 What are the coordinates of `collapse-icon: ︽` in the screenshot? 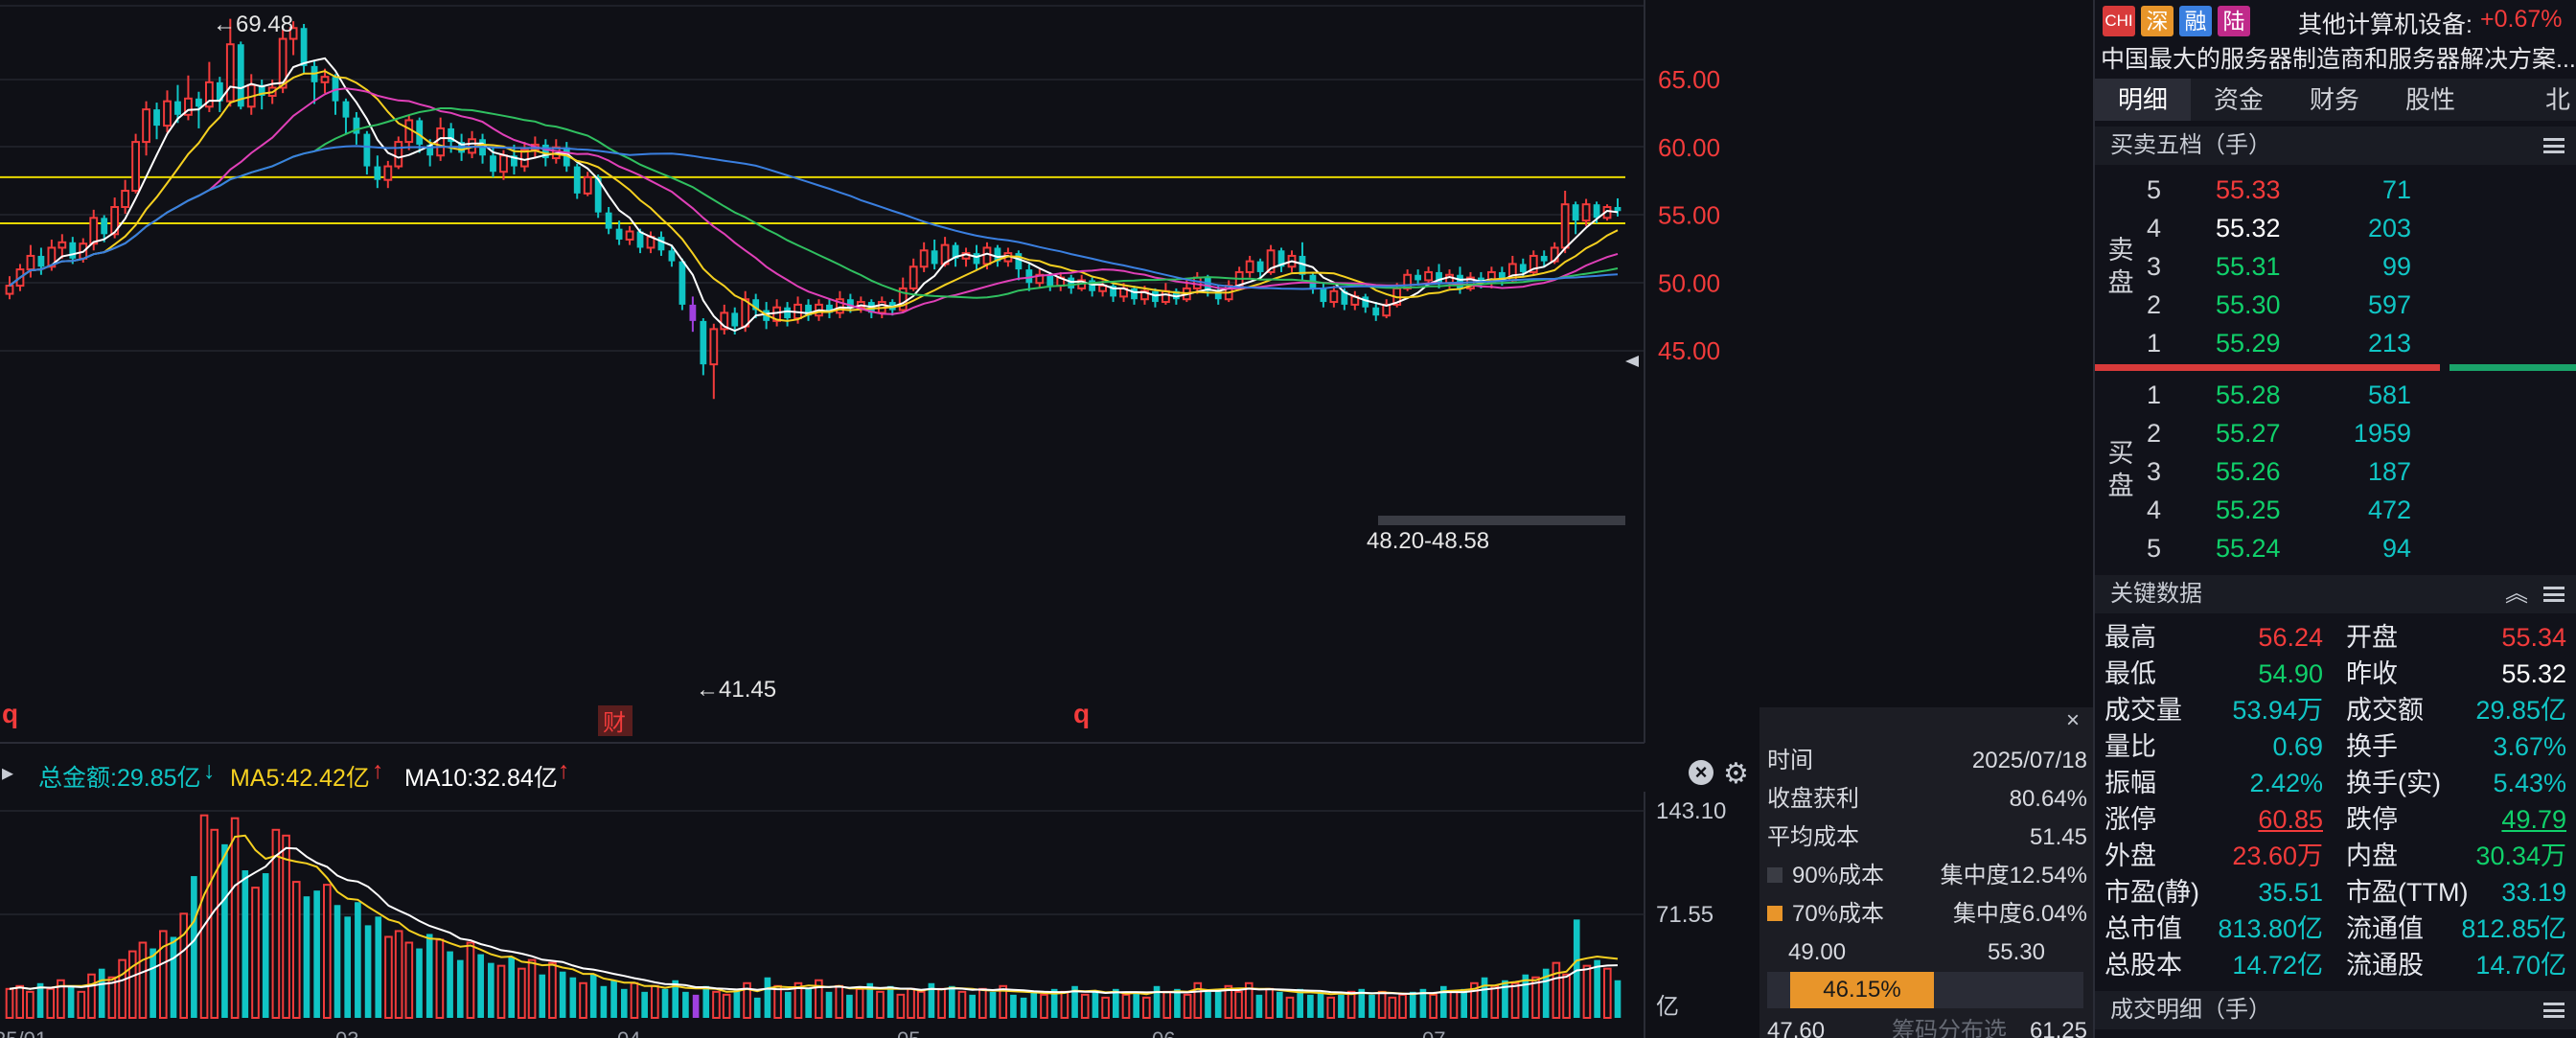 It's located at (2516, 594).